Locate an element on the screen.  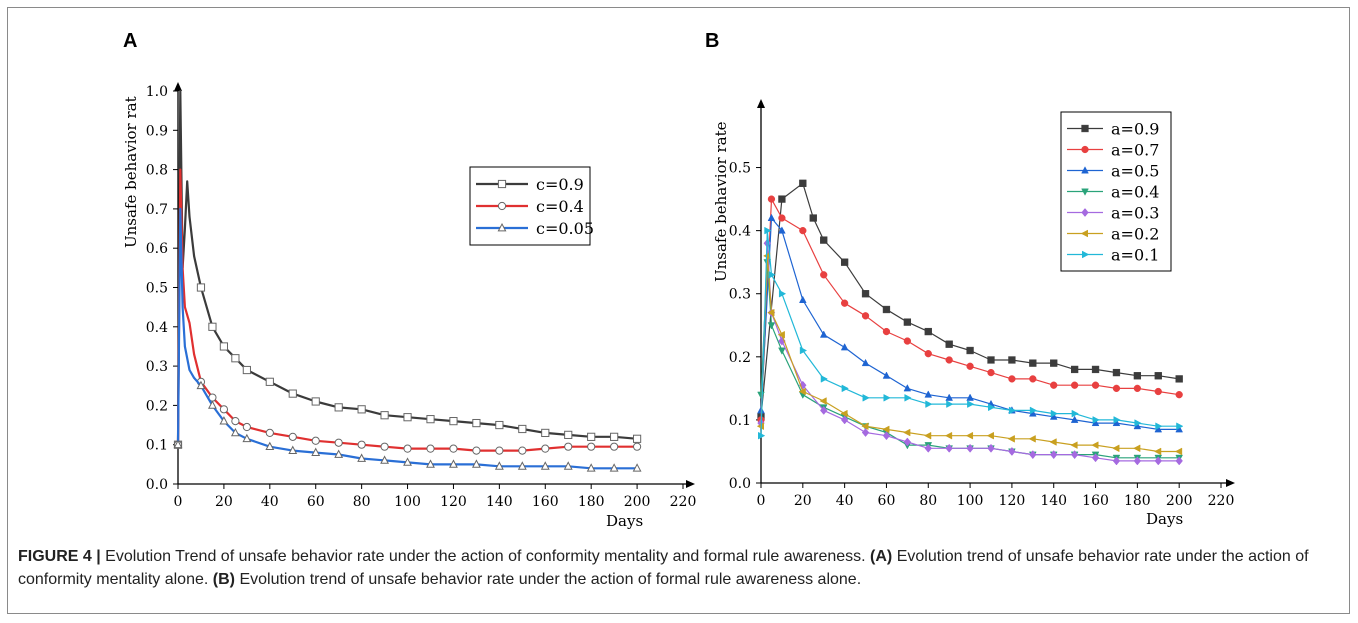
series-c=0.05 is located at coordinates (407, 339).